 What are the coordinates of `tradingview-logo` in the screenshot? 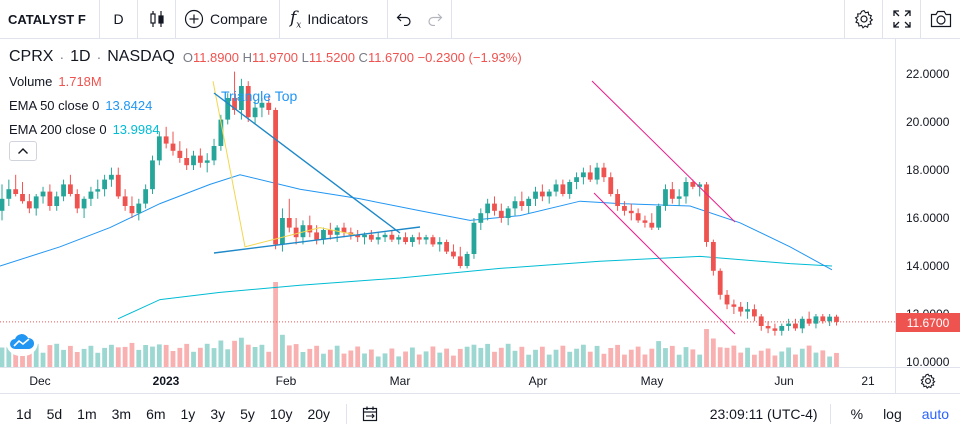 It's located at (22, 342).